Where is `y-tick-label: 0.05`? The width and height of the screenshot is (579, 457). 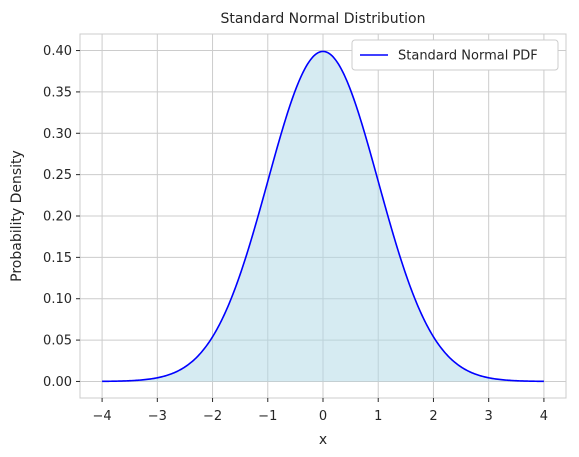
y-tick-label: 0.05 is located at coordinates (57, 341).